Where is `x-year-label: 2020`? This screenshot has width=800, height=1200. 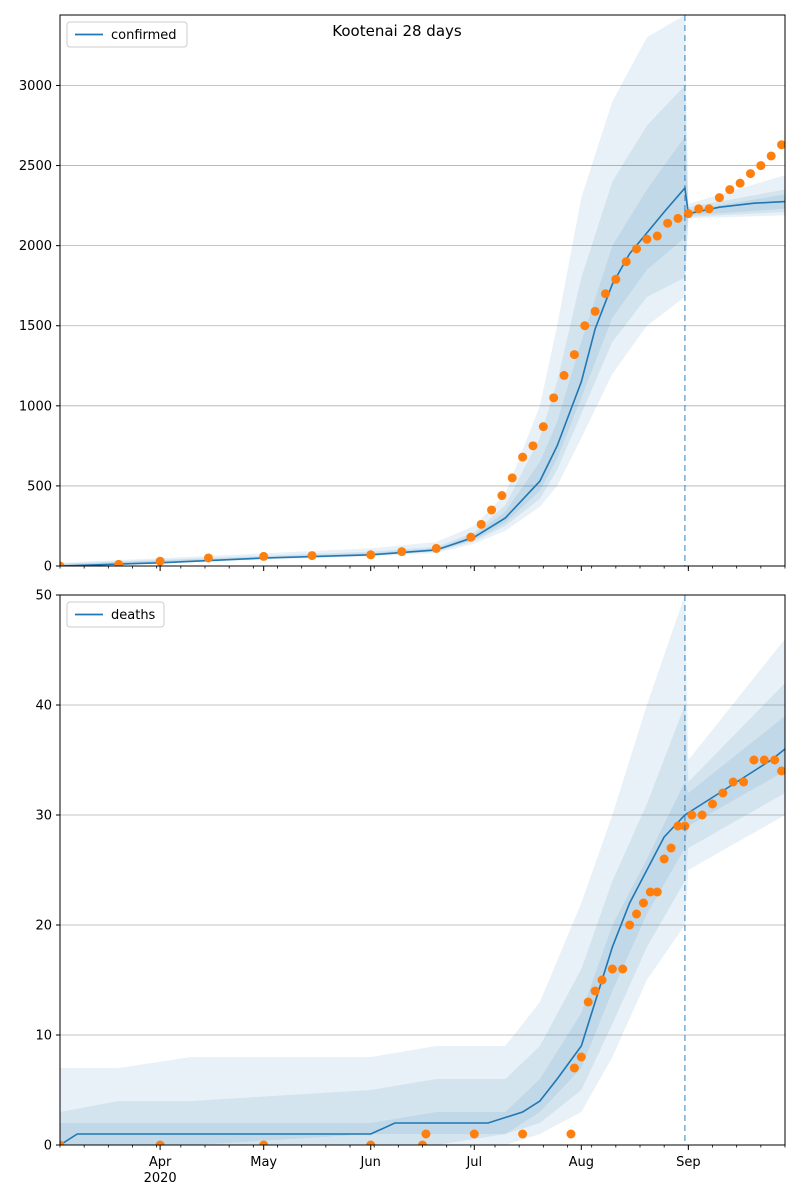
x-year-label: 2020 is located at coordinates (160, 1178).